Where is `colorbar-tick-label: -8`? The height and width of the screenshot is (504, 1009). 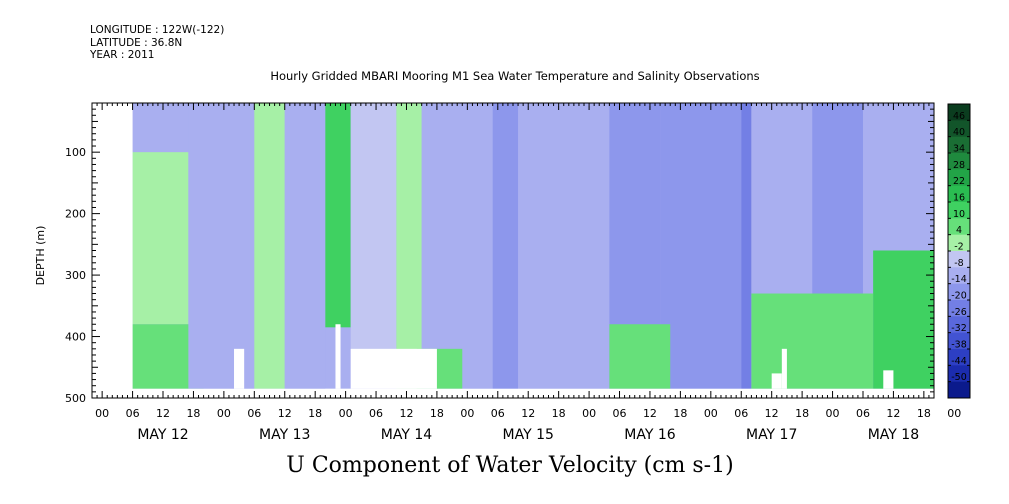
colorbar-tick-label: -8 is located at coordinates (958, 263).